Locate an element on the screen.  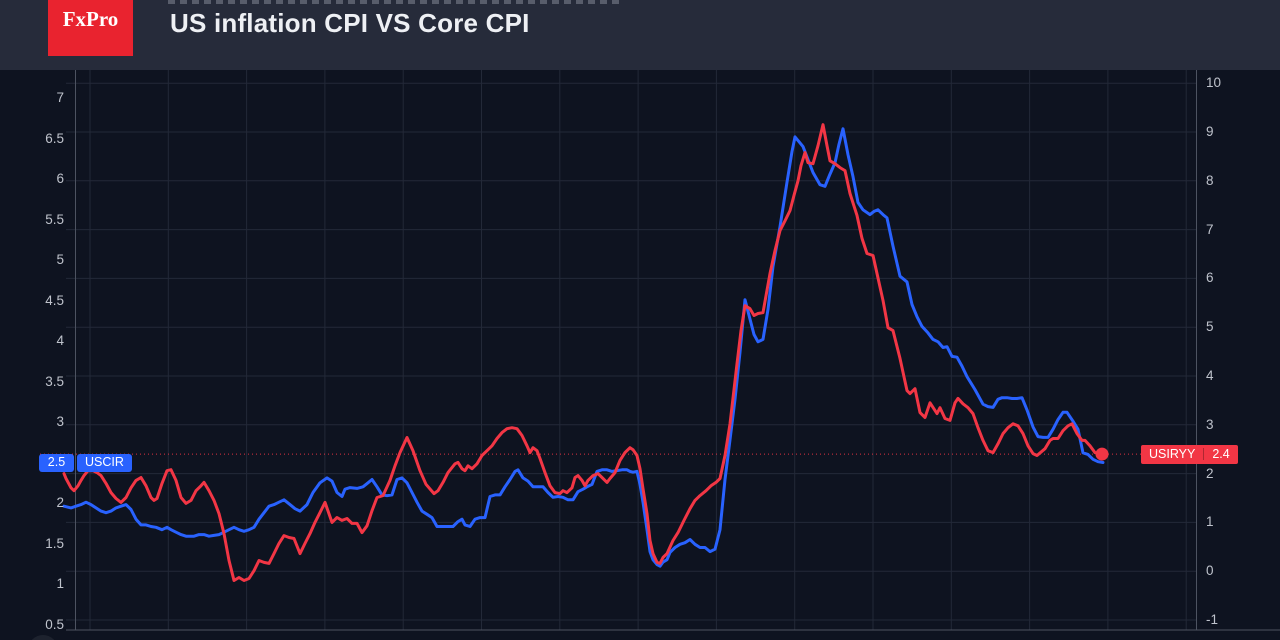
right-axis-tick: 10 is located at coordinates (1214, 83).